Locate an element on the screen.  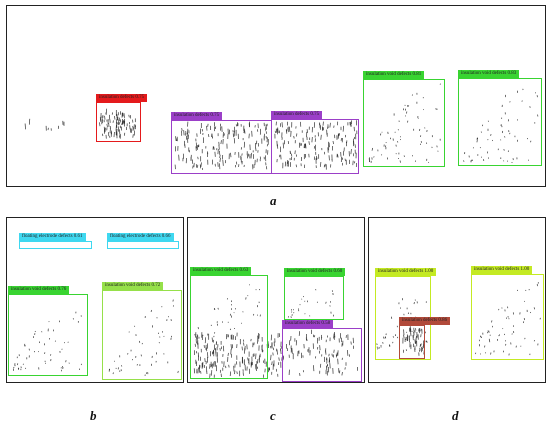
detection-box-purple: insulation defects 0.75 is located at coordinates (315, 142).